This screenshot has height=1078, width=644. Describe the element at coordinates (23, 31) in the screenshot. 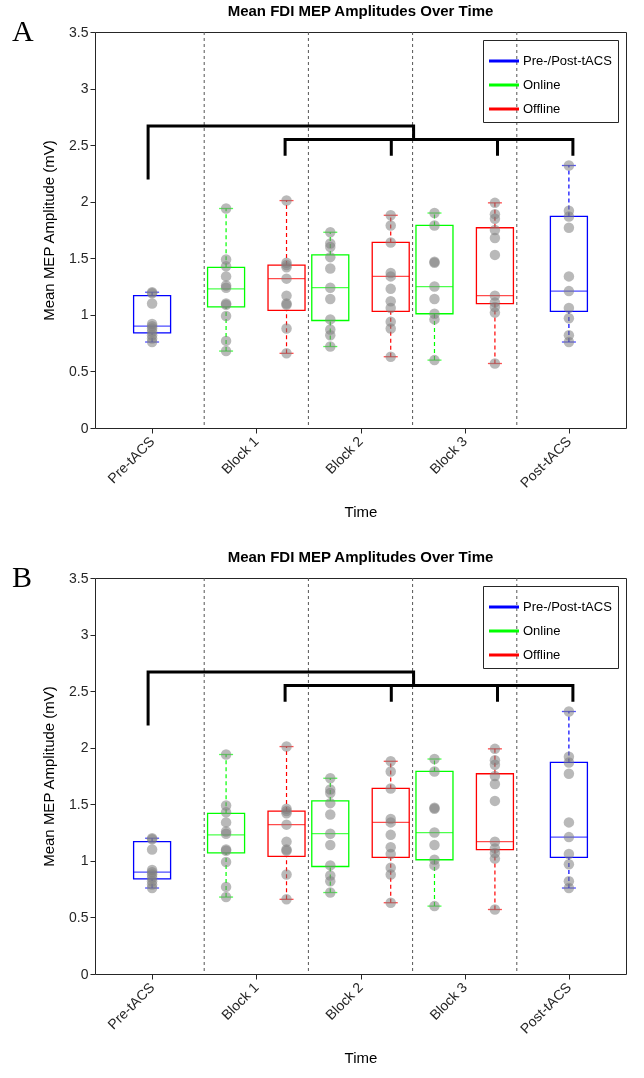

I see `text: A` at that location.